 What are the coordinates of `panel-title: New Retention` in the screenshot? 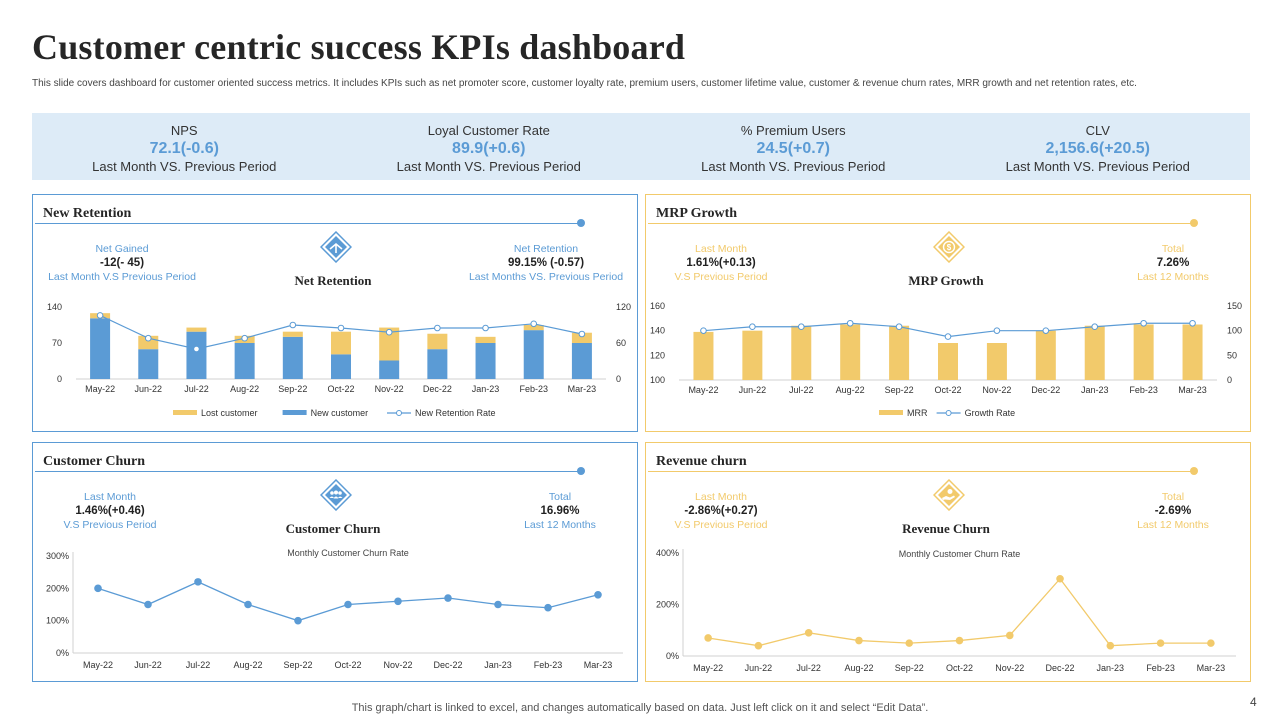 It's located at (87, 213).